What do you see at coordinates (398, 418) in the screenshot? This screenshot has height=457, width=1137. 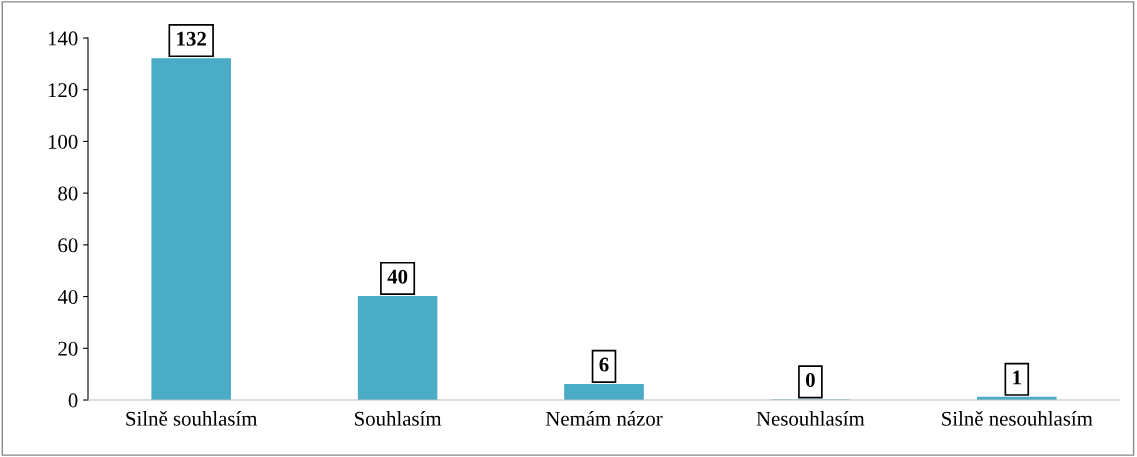 I see `x-tick-label: Souhlasím` at bounding box center [398, 418].